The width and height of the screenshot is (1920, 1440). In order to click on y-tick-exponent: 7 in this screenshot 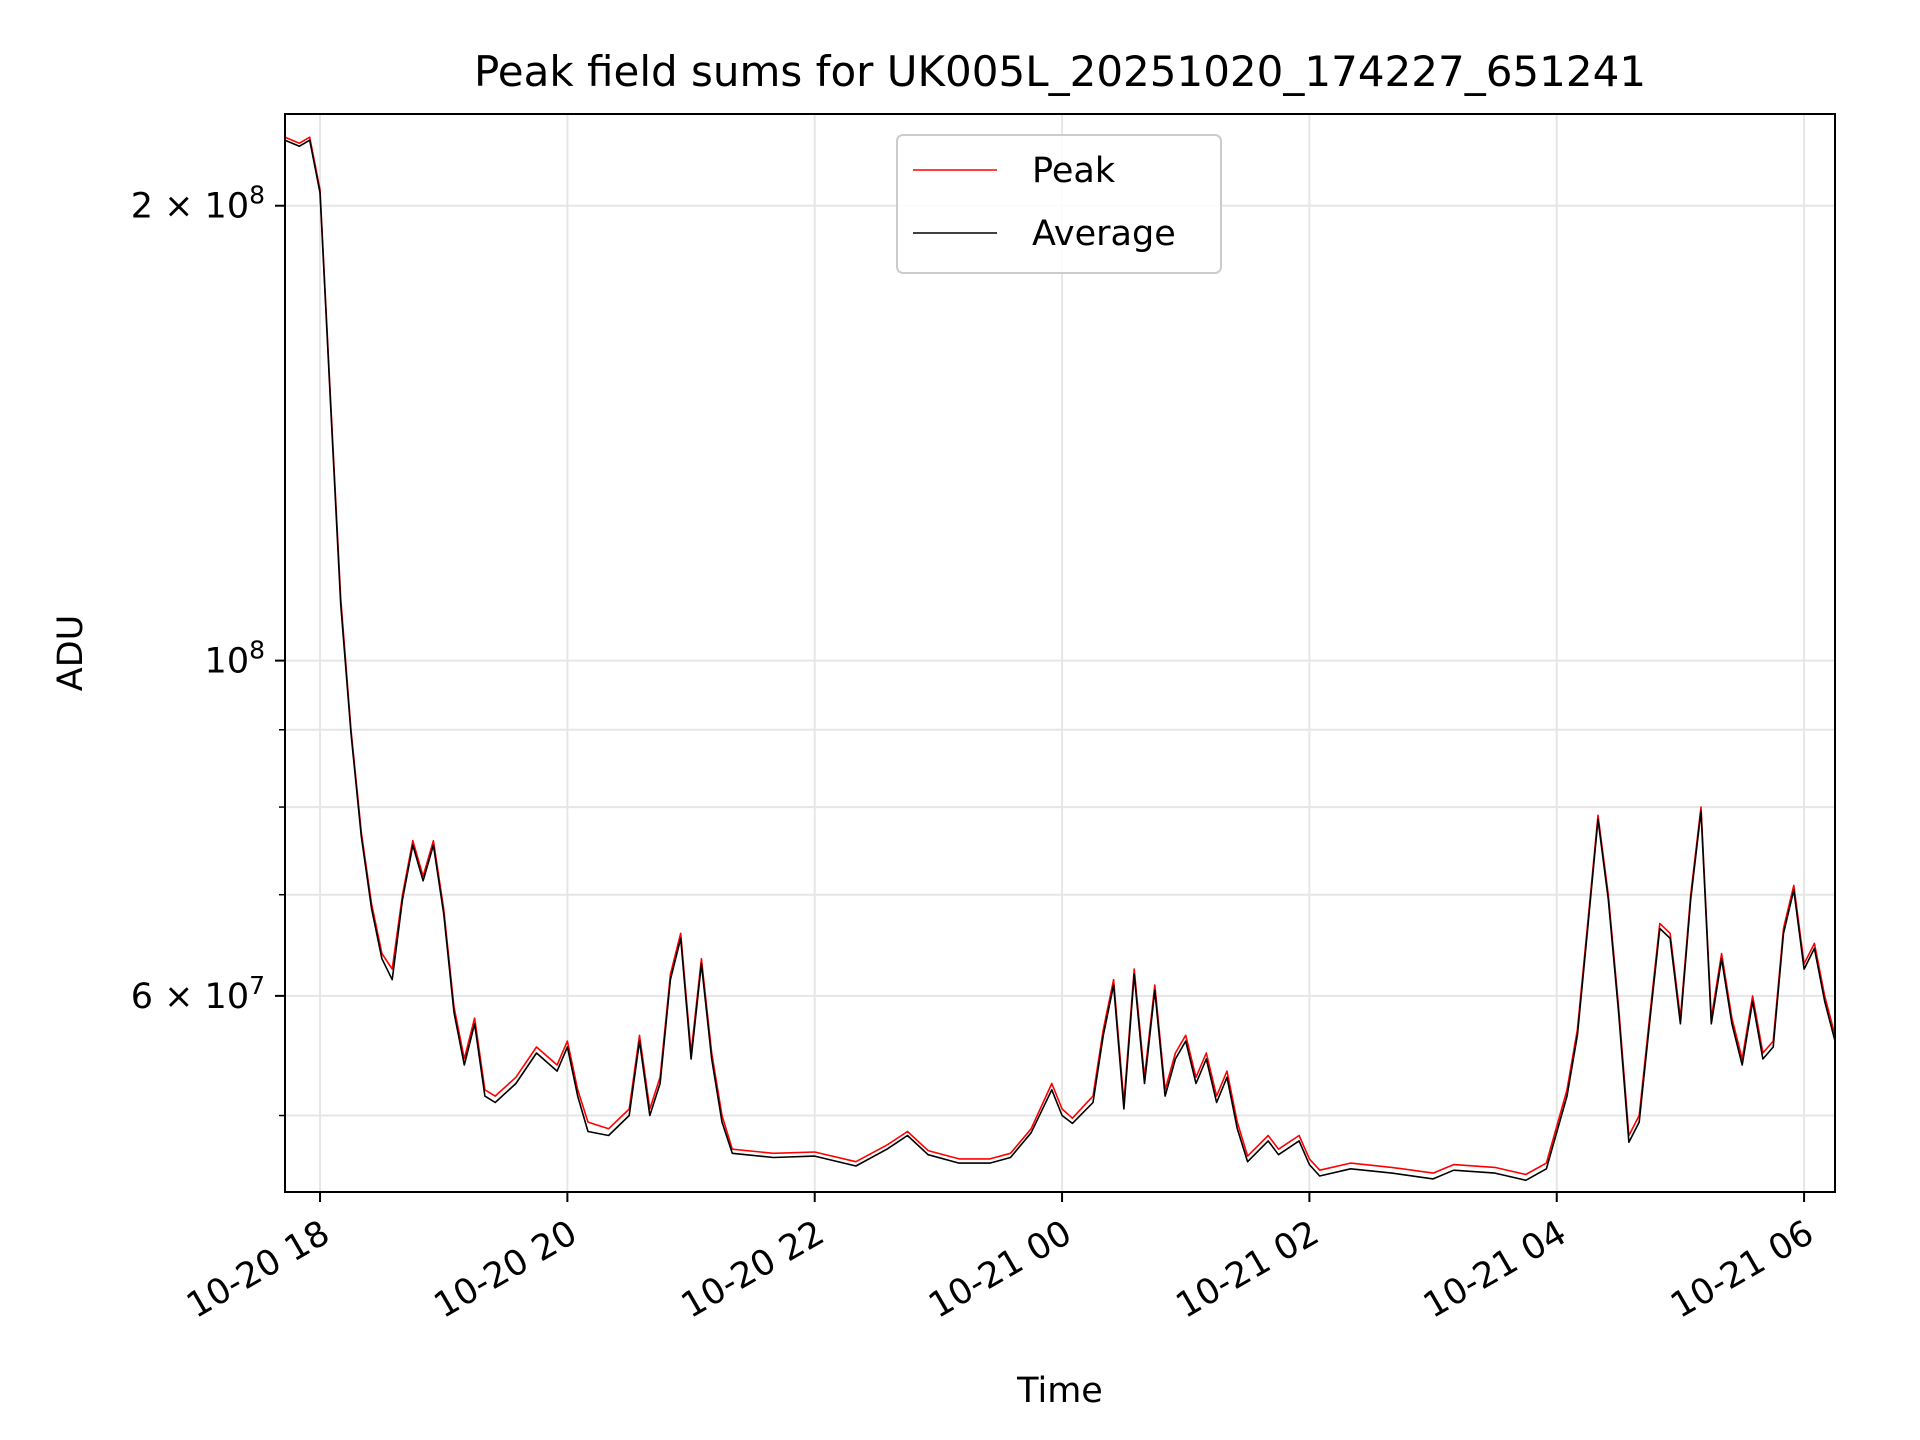, I will do `click(257, 985)`.